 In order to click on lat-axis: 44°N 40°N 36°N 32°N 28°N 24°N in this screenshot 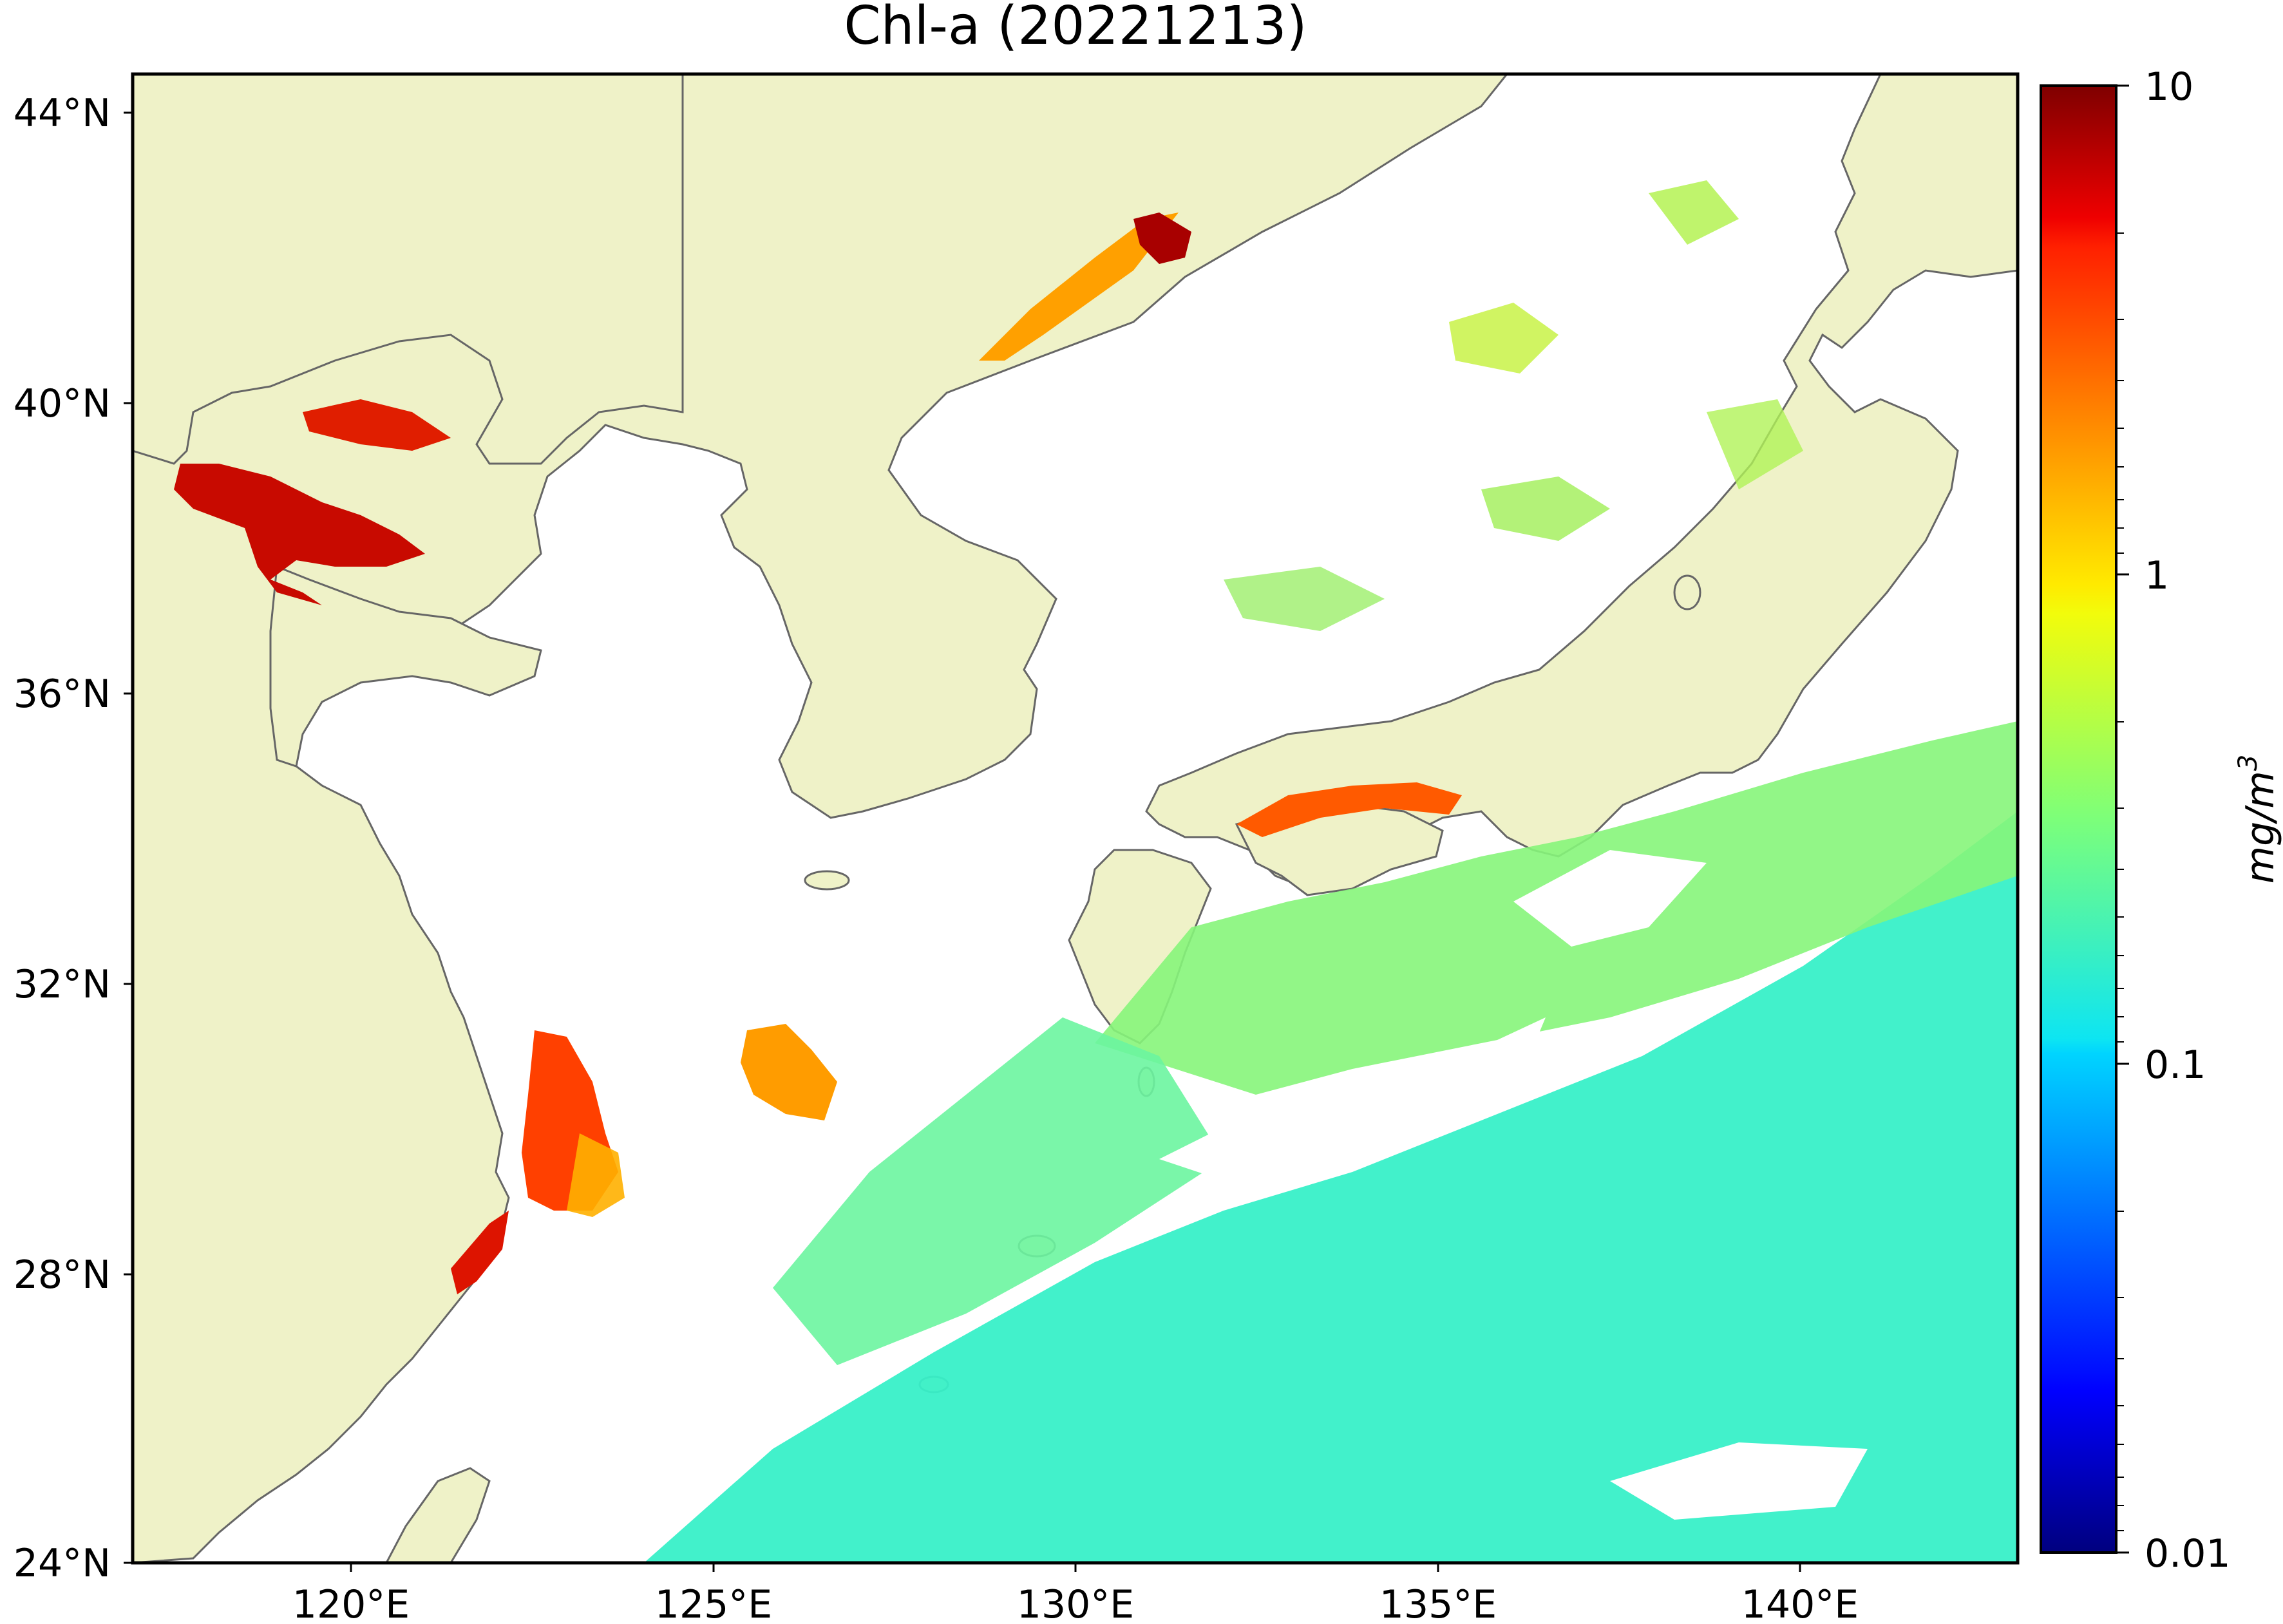, I will do `click(73, 838)`.